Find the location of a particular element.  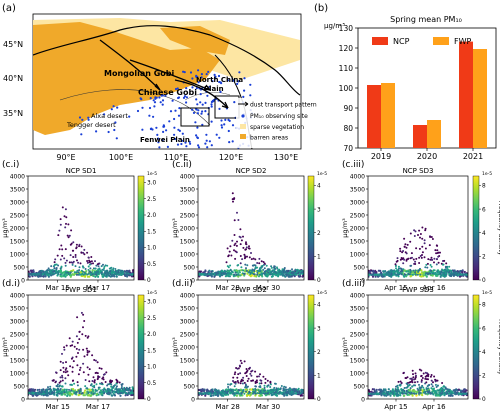

colorbar-tick-label: 3 is located at coordinates (319, 210).